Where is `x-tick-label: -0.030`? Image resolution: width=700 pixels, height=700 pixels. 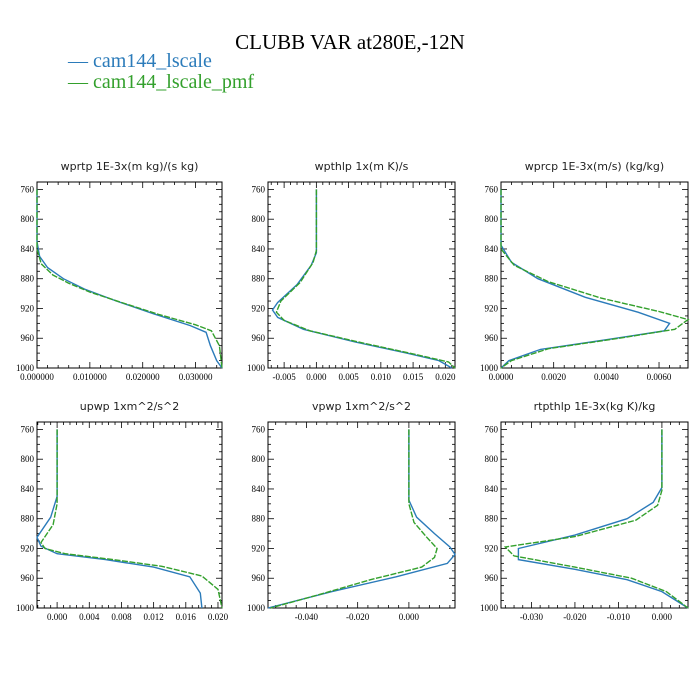
x-tick-label: -0.030 is located at coordinates (532, 617).